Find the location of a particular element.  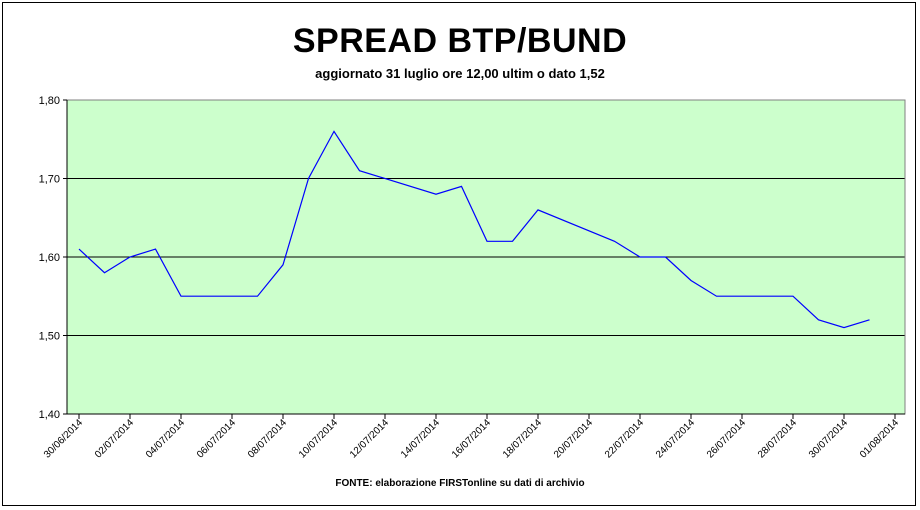

x-tick-label: 02/07/2014 is located at coordinates (114, 438).